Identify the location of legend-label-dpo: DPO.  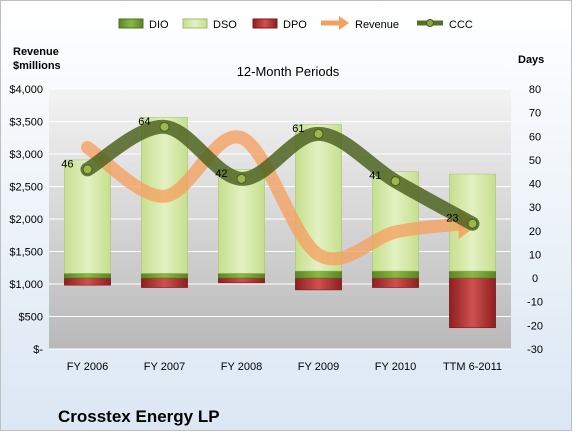
(295, 25).